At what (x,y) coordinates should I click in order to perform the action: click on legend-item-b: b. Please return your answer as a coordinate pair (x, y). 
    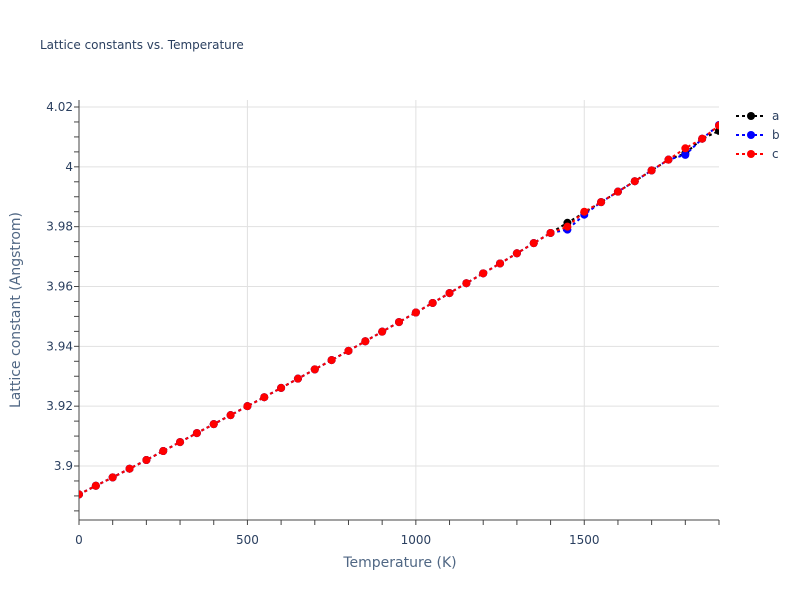
    Looking at the image, I should click on (758, 134).